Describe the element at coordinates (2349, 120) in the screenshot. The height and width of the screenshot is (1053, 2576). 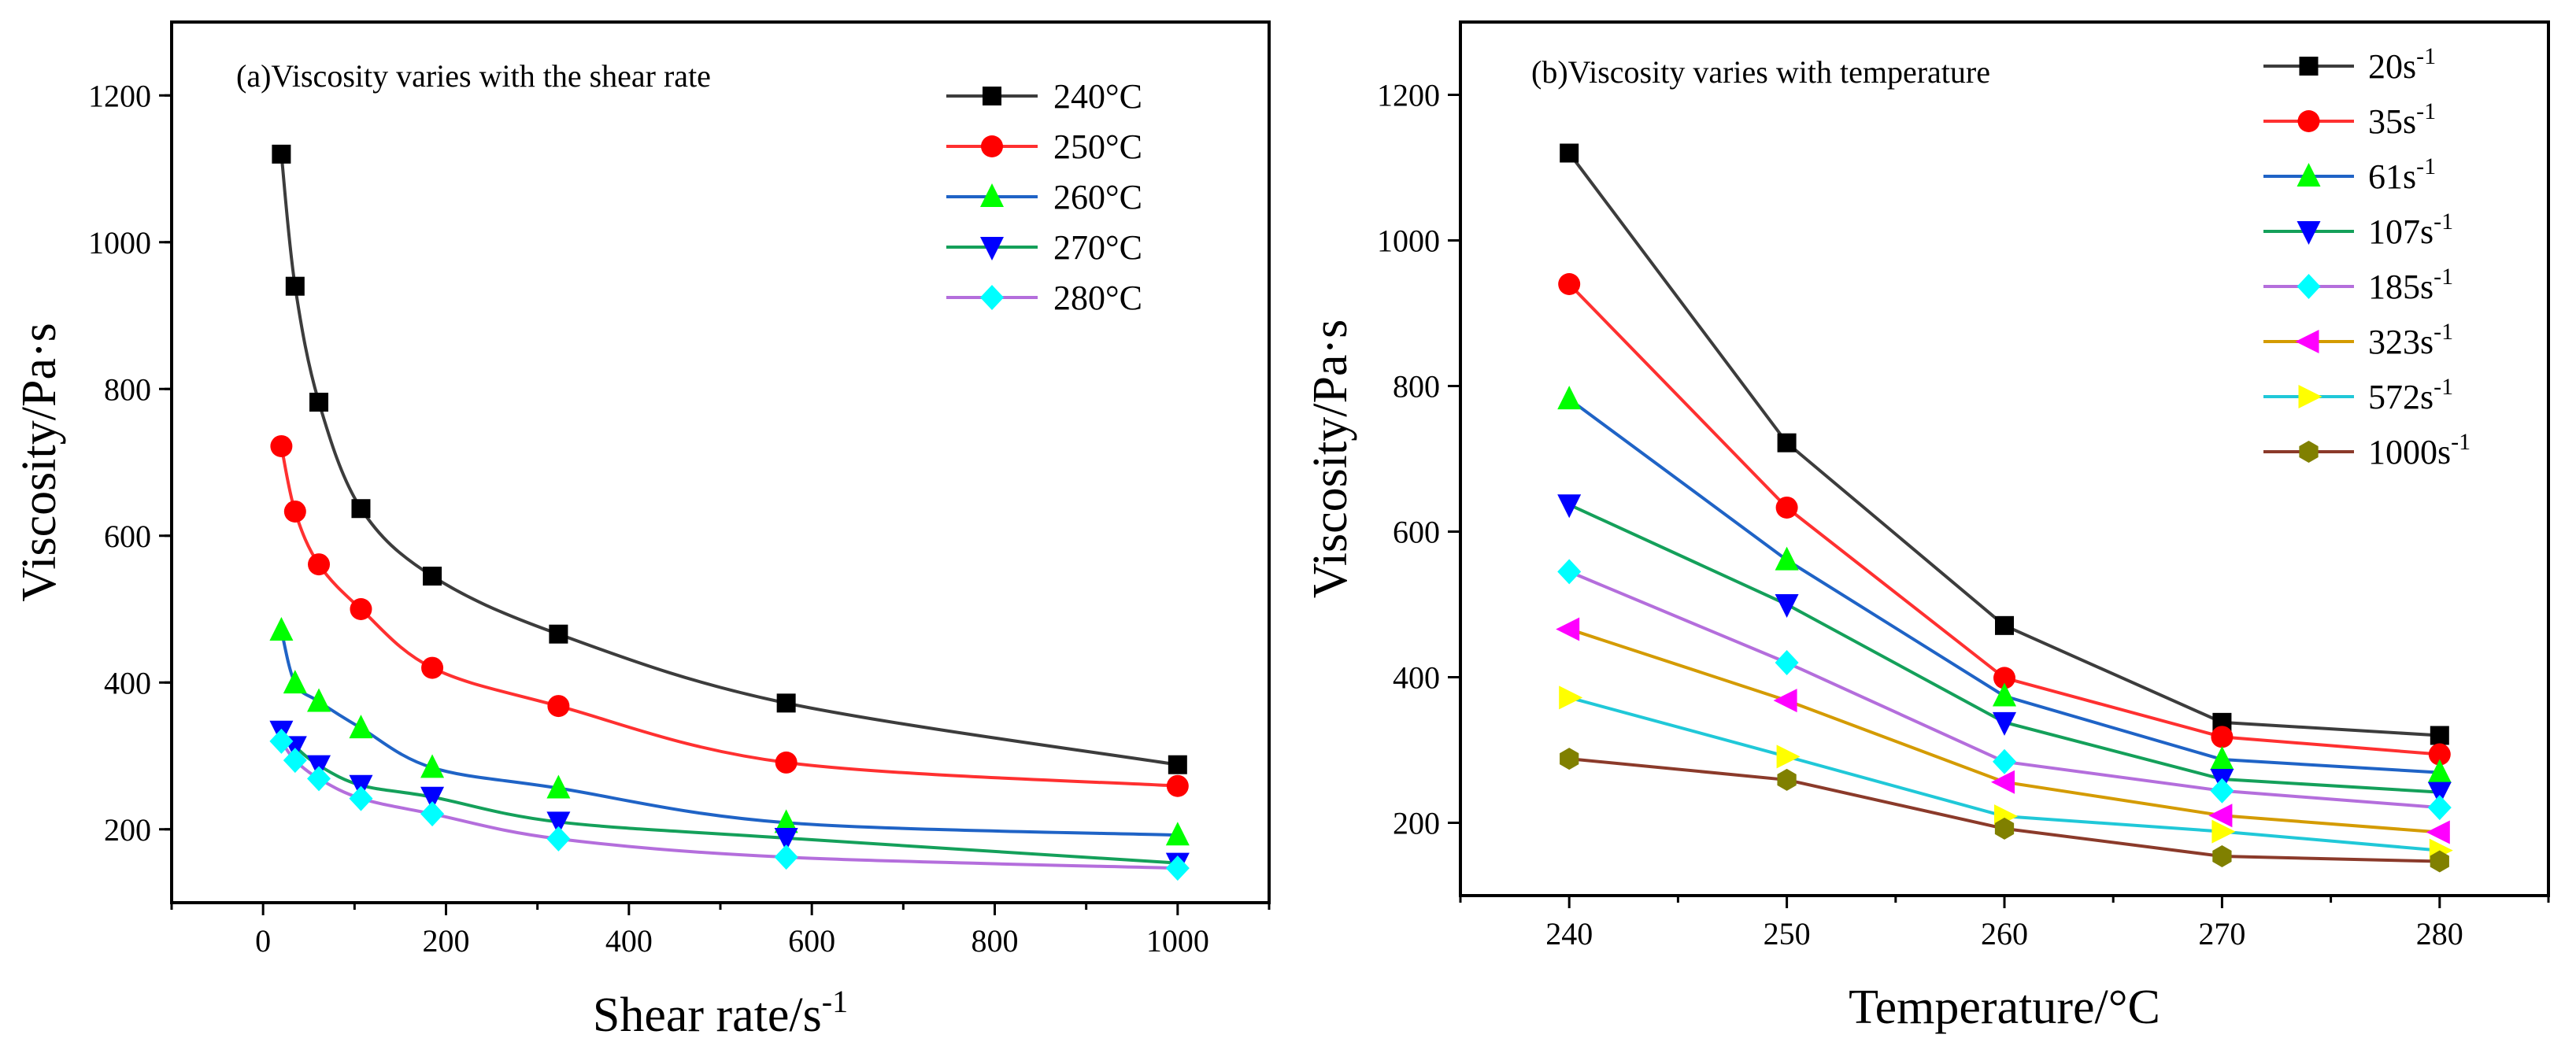
I see `legend-item: 35s-1` at that location.